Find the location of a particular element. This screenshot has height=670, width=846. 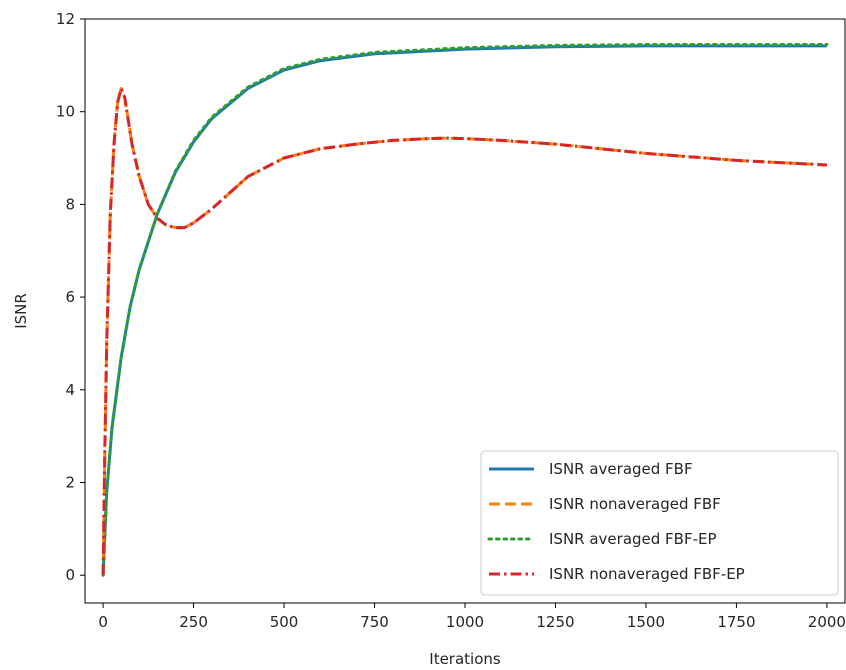

y-axis-label: ISNR is located at coordinates (21, 311).